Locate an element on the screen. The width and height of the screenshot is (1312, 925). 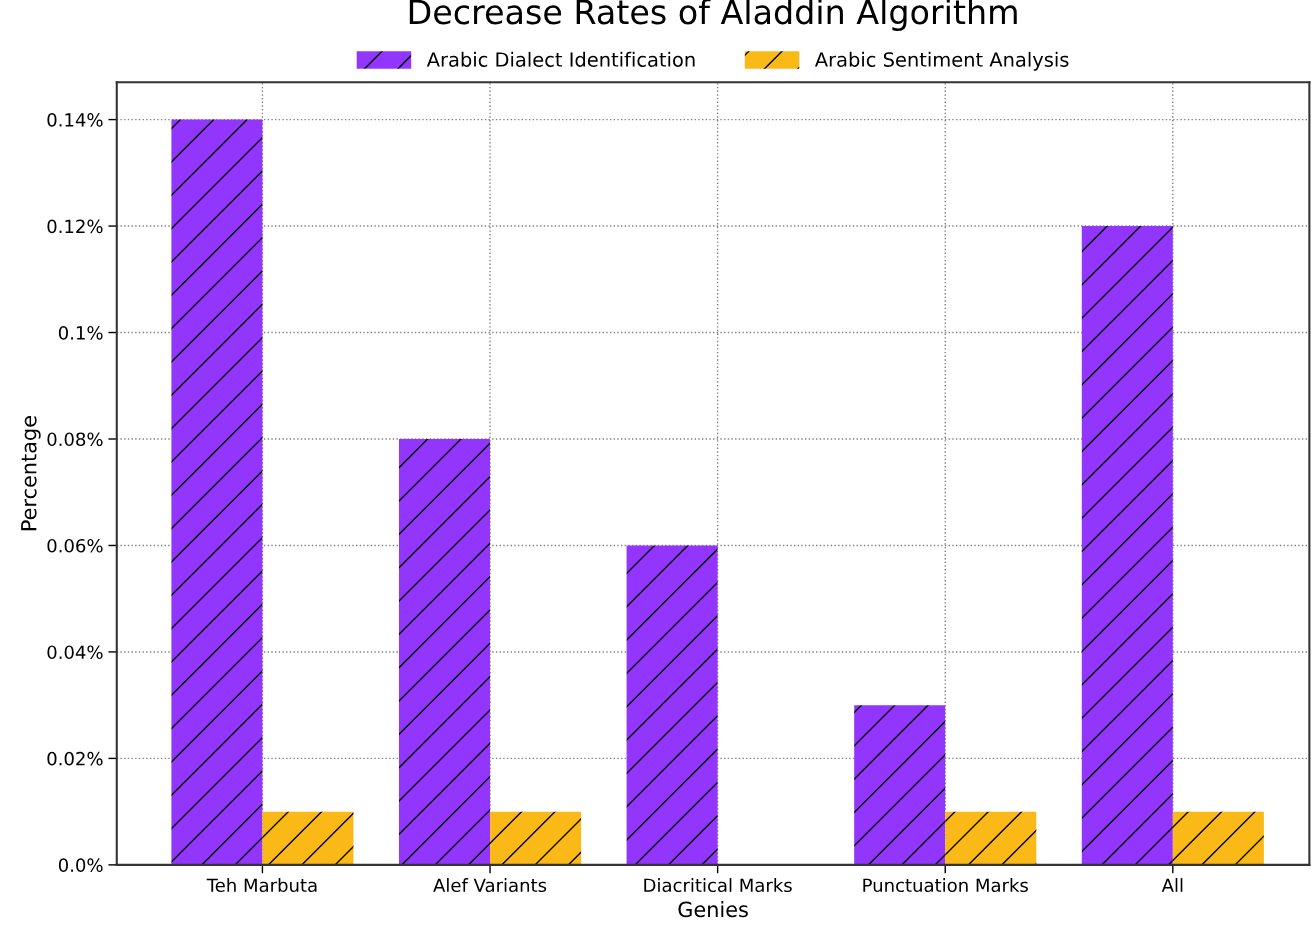
x-tick-label: Alef Variants is located at coordinates (490, 885).